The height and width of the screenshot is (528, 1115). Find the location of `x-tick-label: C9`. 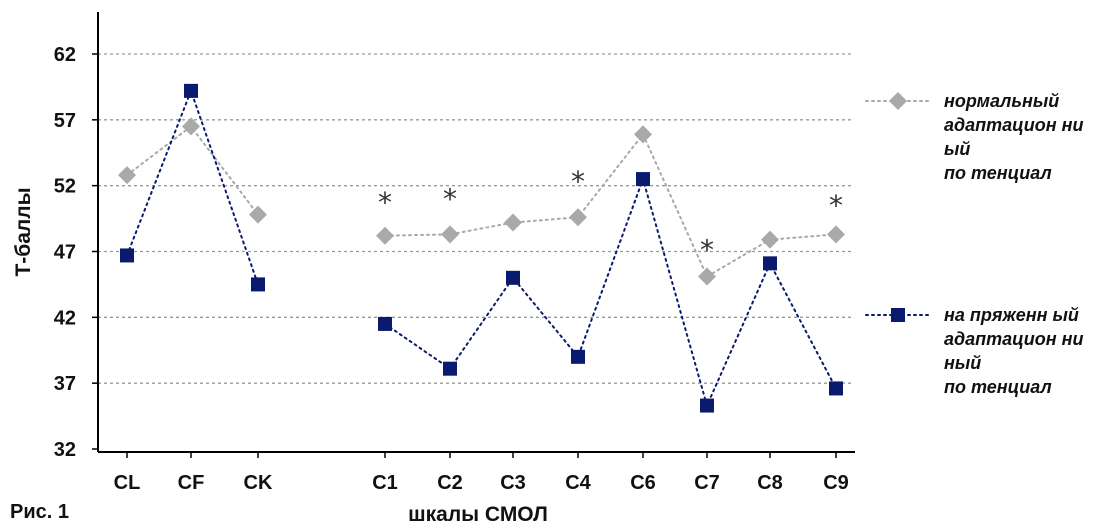

x-tick-label: C9 is located at coordinates (836, 483).